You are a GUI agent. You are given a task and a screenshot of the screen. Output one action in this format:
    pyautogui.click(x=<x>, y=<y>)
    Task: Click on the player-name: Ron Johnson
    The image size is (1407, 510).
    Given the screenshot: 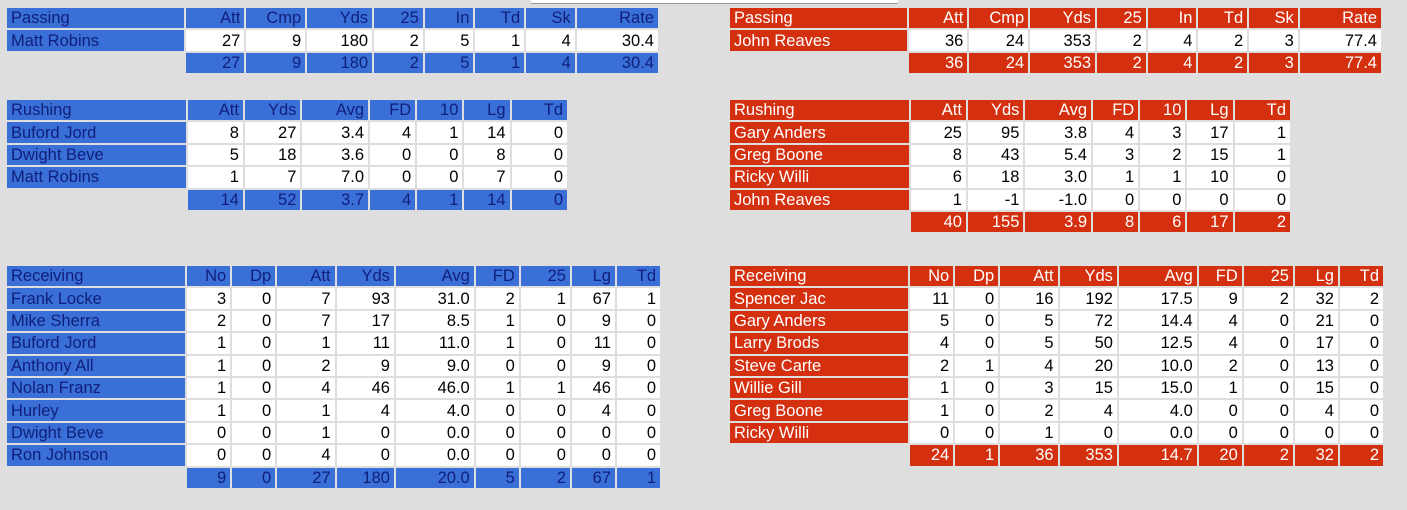 What is the action you would take?
    pyautogui.click(x=96, y=455)
    